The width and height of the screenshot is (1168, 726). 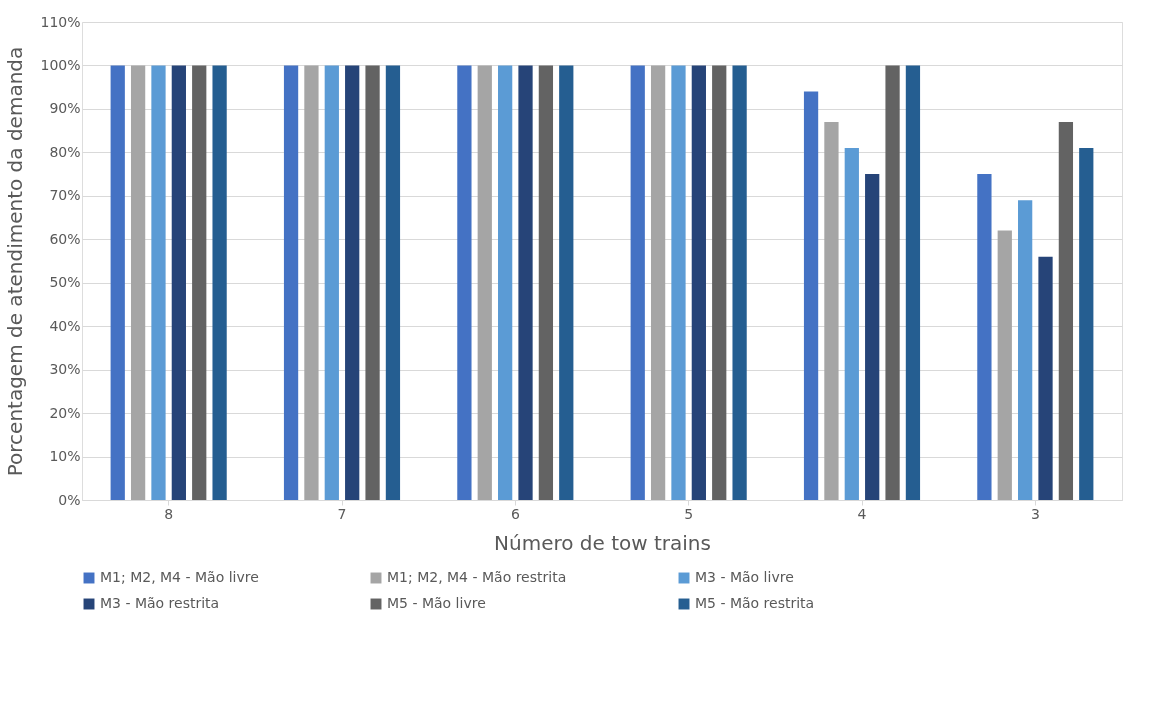 I want to click on y-tick-label: 80%, so click(x=65, y=151).